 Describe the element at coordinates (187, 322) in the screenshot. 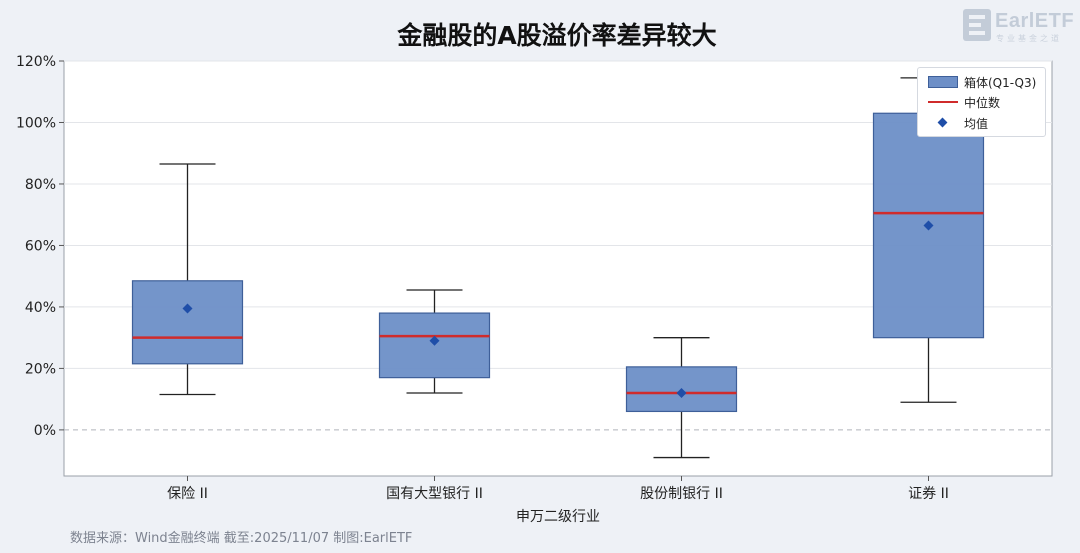

I see `iqr-box` at that location.